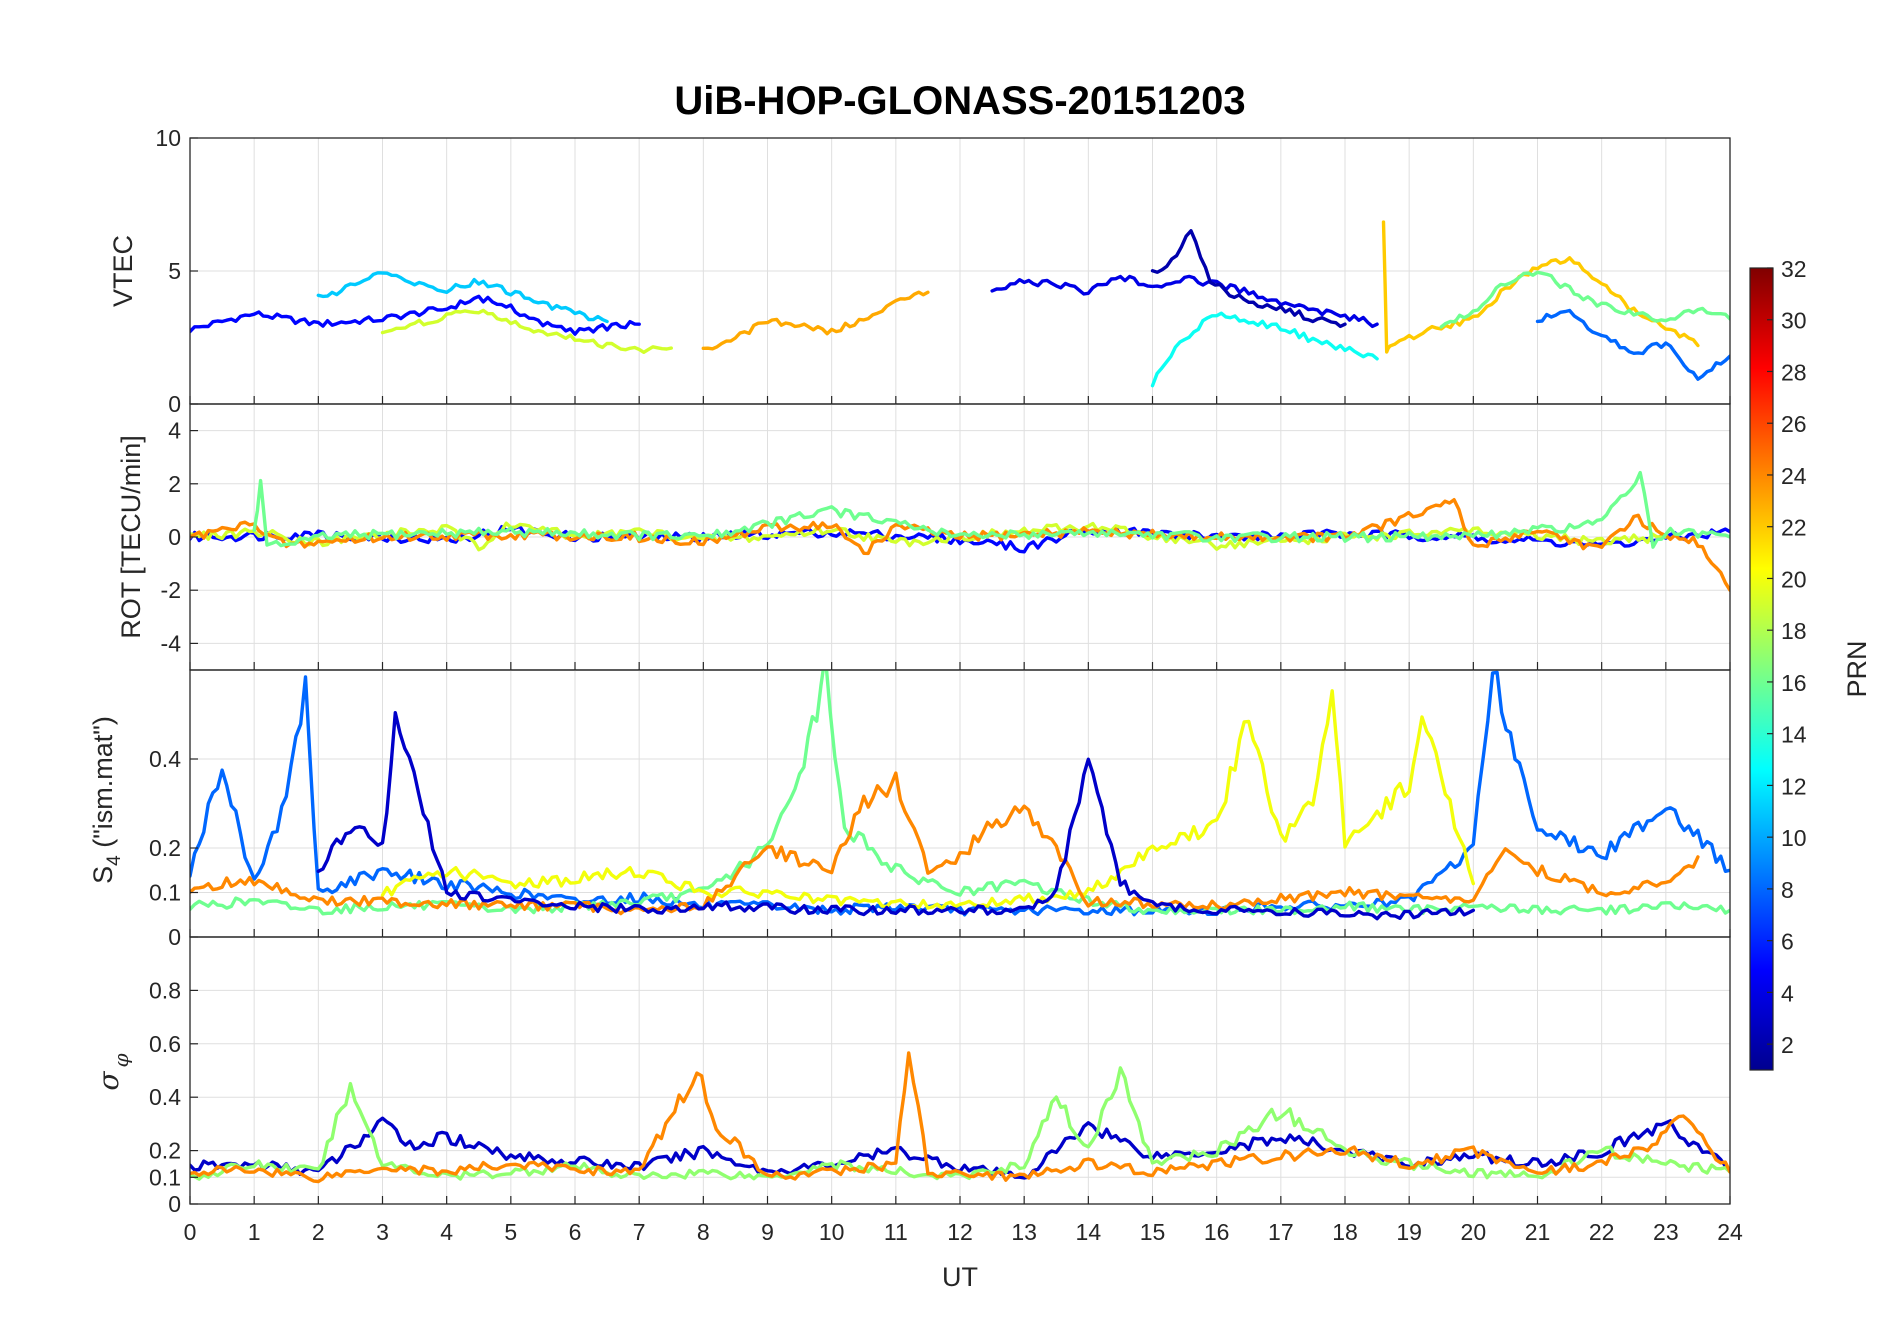 Image resolution: width=1902 pixels, height=1330 pixels. Describe the element at coordinates (165, 1151) in the screenshot. I see `panel-sigma-ytick-label: 0.2` at that location.